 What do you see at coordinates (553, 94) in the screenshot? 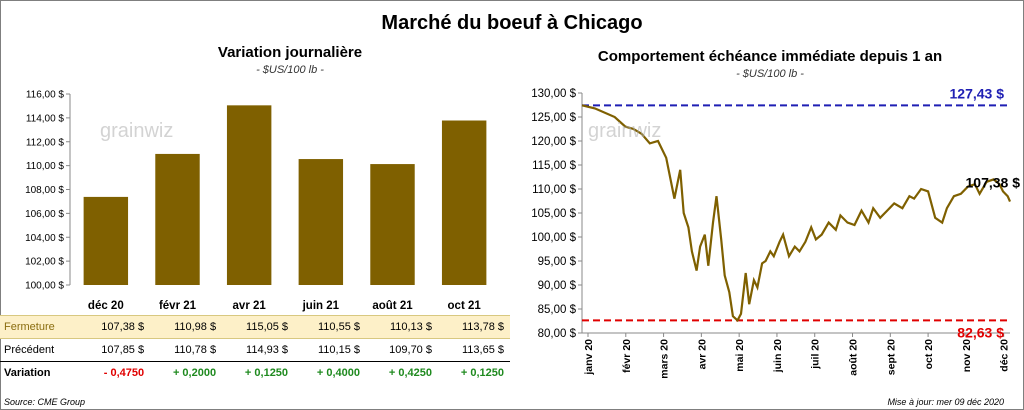
I see `line-y-tick-label: 130,00 $` at bounding box center [553, 94].